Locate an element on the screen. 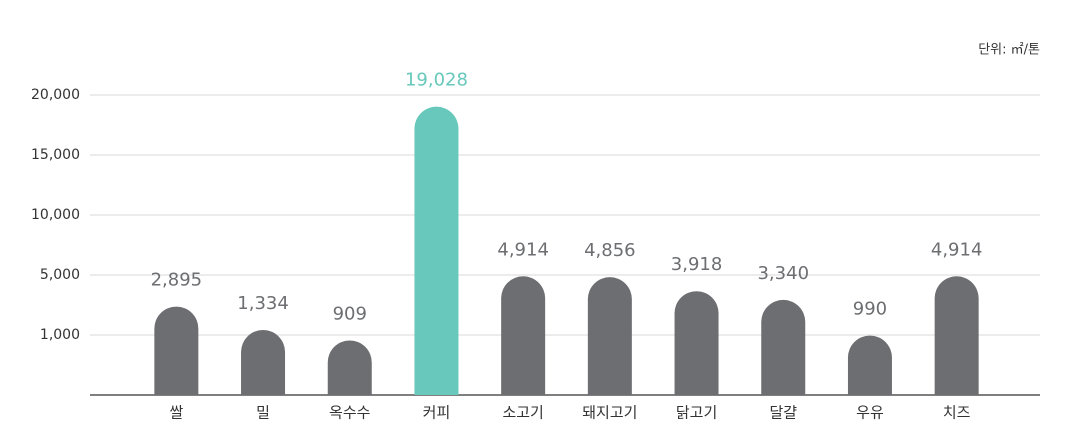 The image size is (1080, 446). y-tick-label: 20,000 is located at coordinates (55, 95).